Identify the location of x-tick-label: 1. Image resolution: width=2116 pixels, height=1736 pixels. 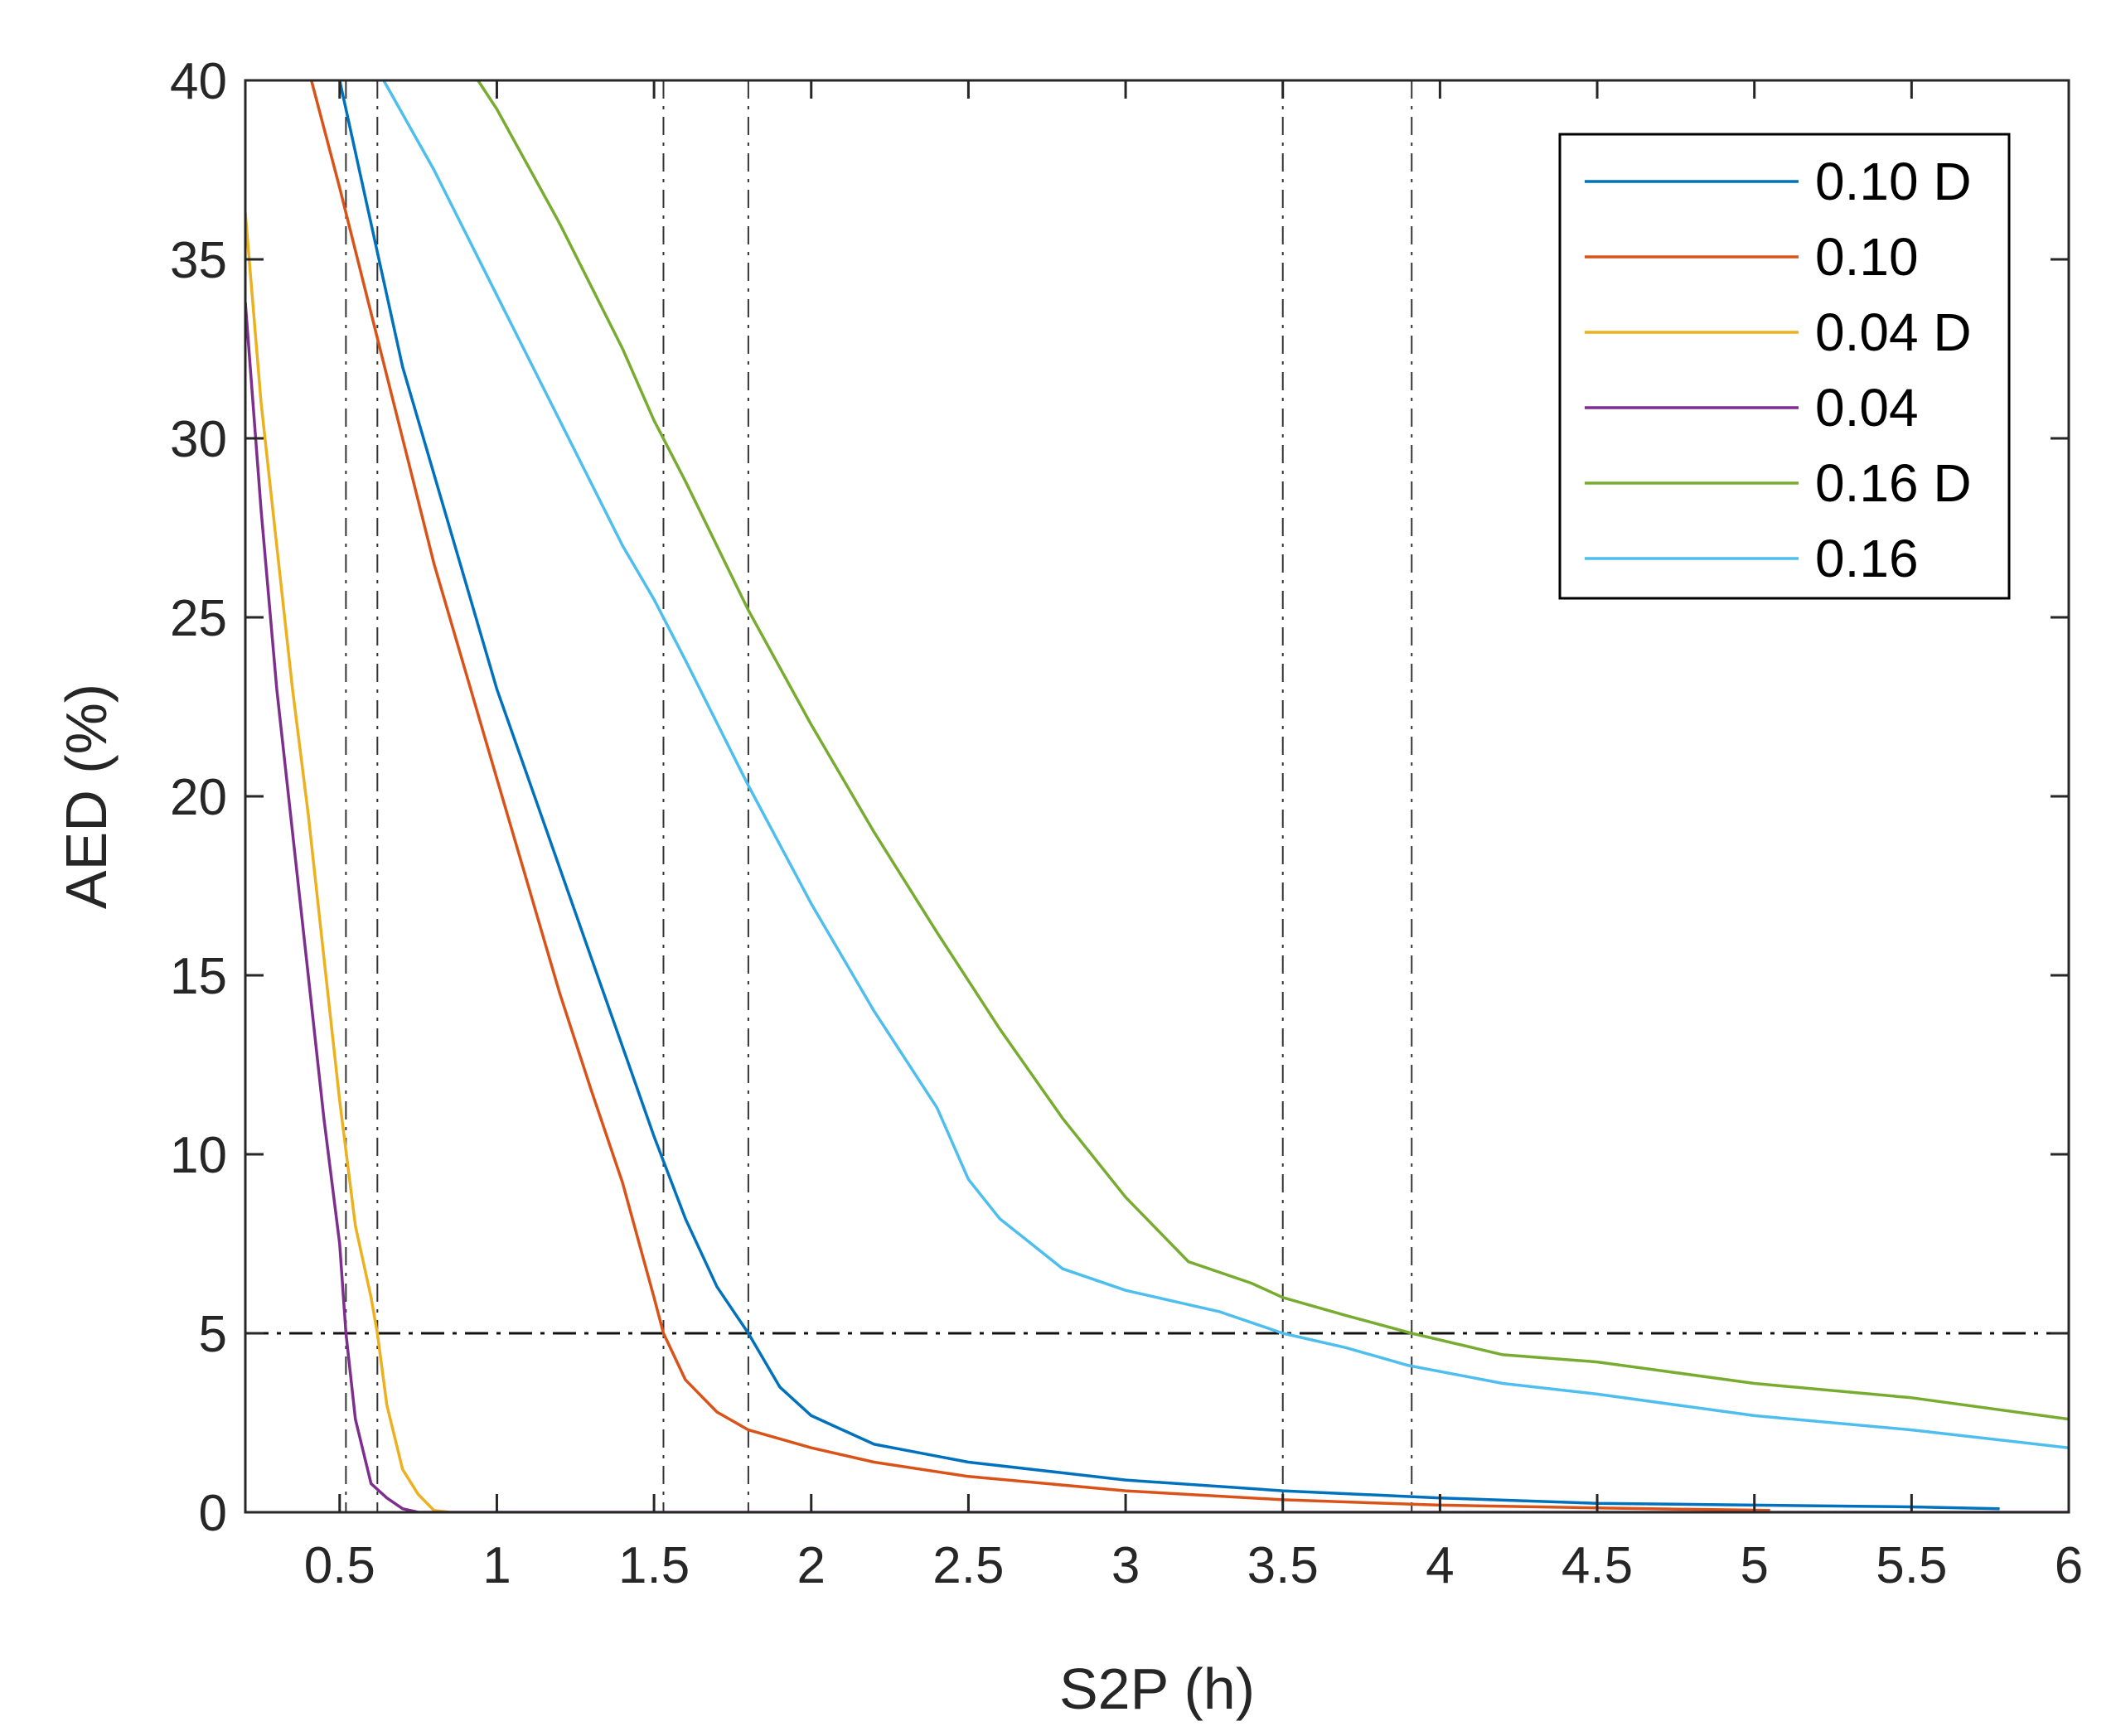
(496, 1565).